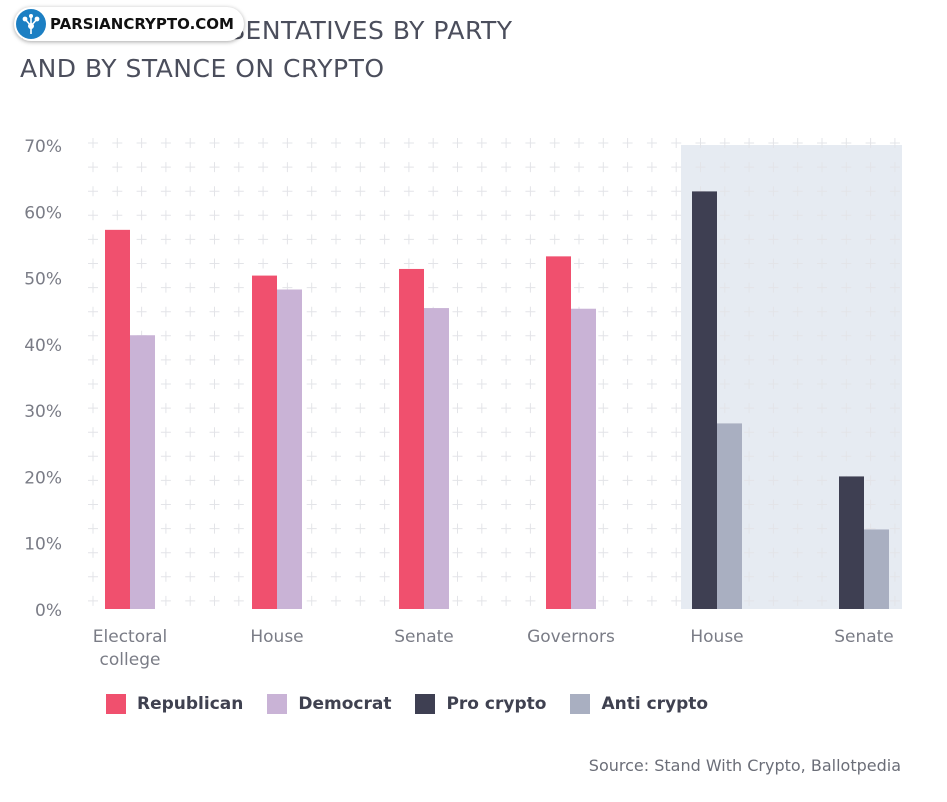 The width and height of the screenshot is (947, 802). I want to click on chart-legend: Republican Democrat Pro crypto Anti crypto, so click(419, 704).